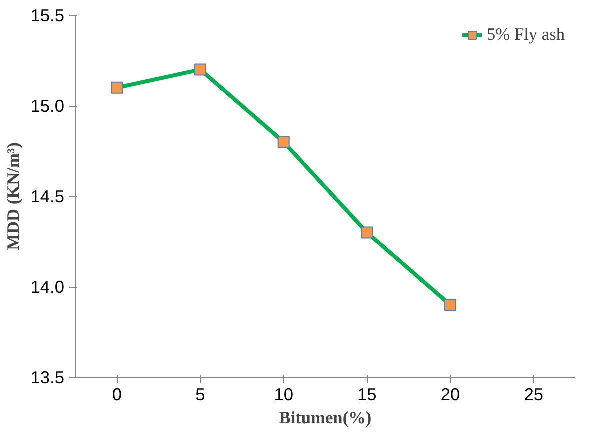  I want to click on x-tick-label: 25, so click(534, 394).